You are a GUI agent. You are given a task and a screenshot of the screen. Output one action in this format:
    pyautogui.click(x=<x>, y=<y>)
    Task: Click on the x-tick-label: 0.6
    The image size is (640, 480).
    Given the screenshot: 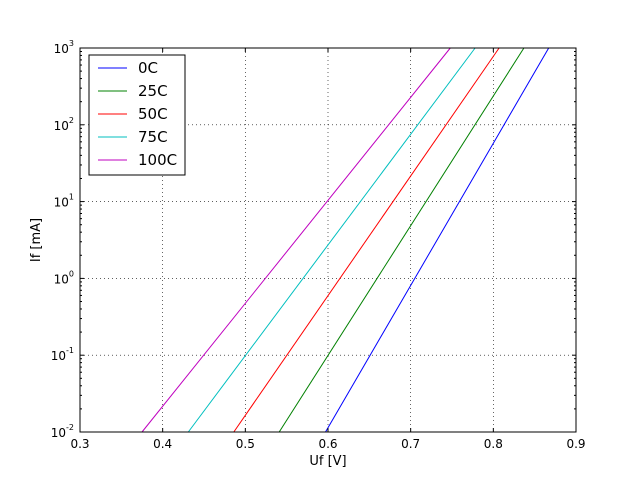 What is the action you would take?
    pyautogui.click(x=327, y=444)
    